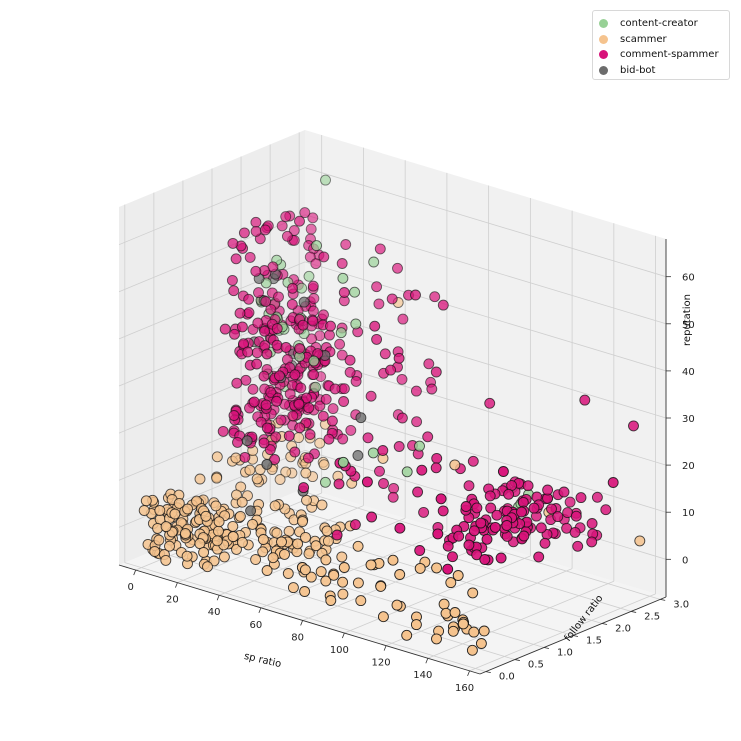  I want to click on y-grid-floor, so click(334, 605).